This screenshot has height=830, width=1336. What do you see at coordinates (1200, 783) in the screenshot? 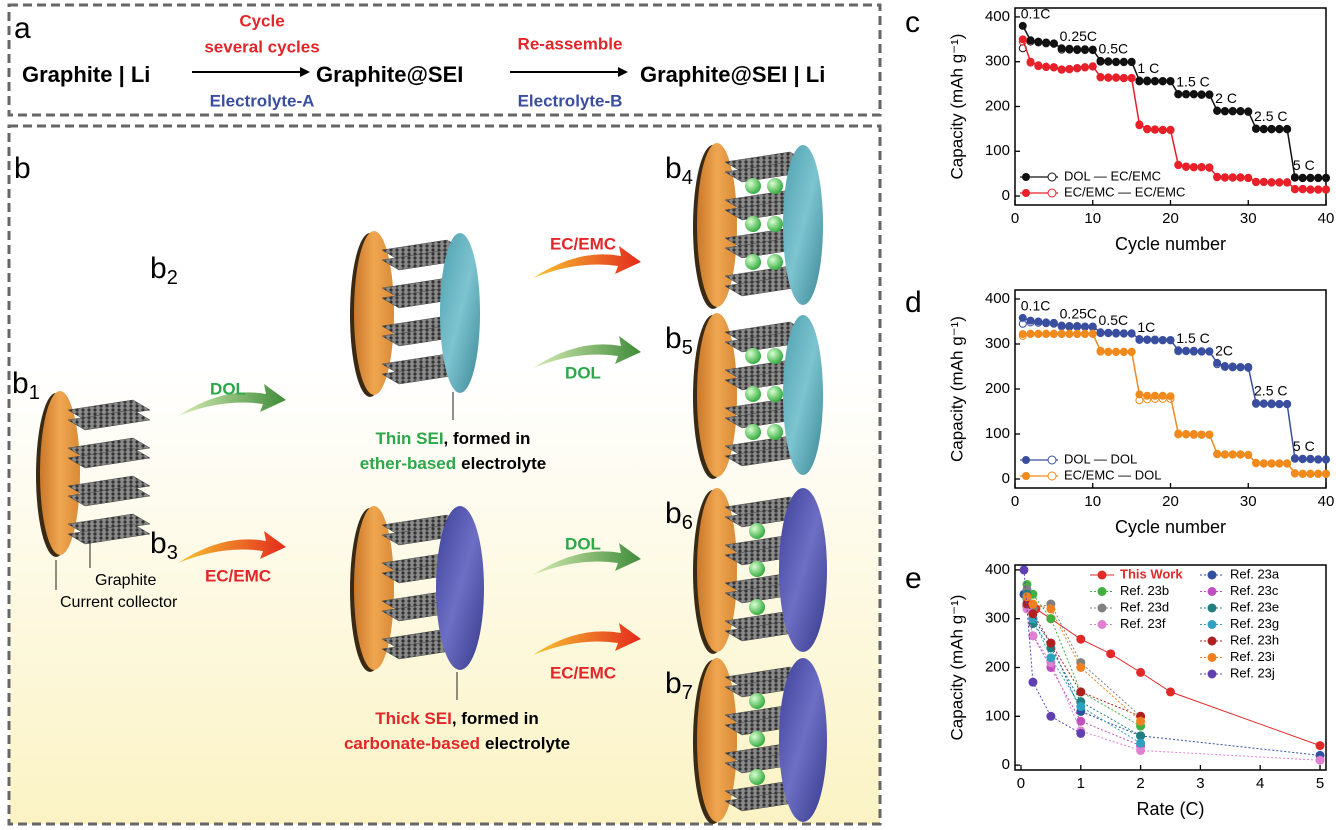
I see `x-tick-label: 3` at bounding box center [1200, 783].